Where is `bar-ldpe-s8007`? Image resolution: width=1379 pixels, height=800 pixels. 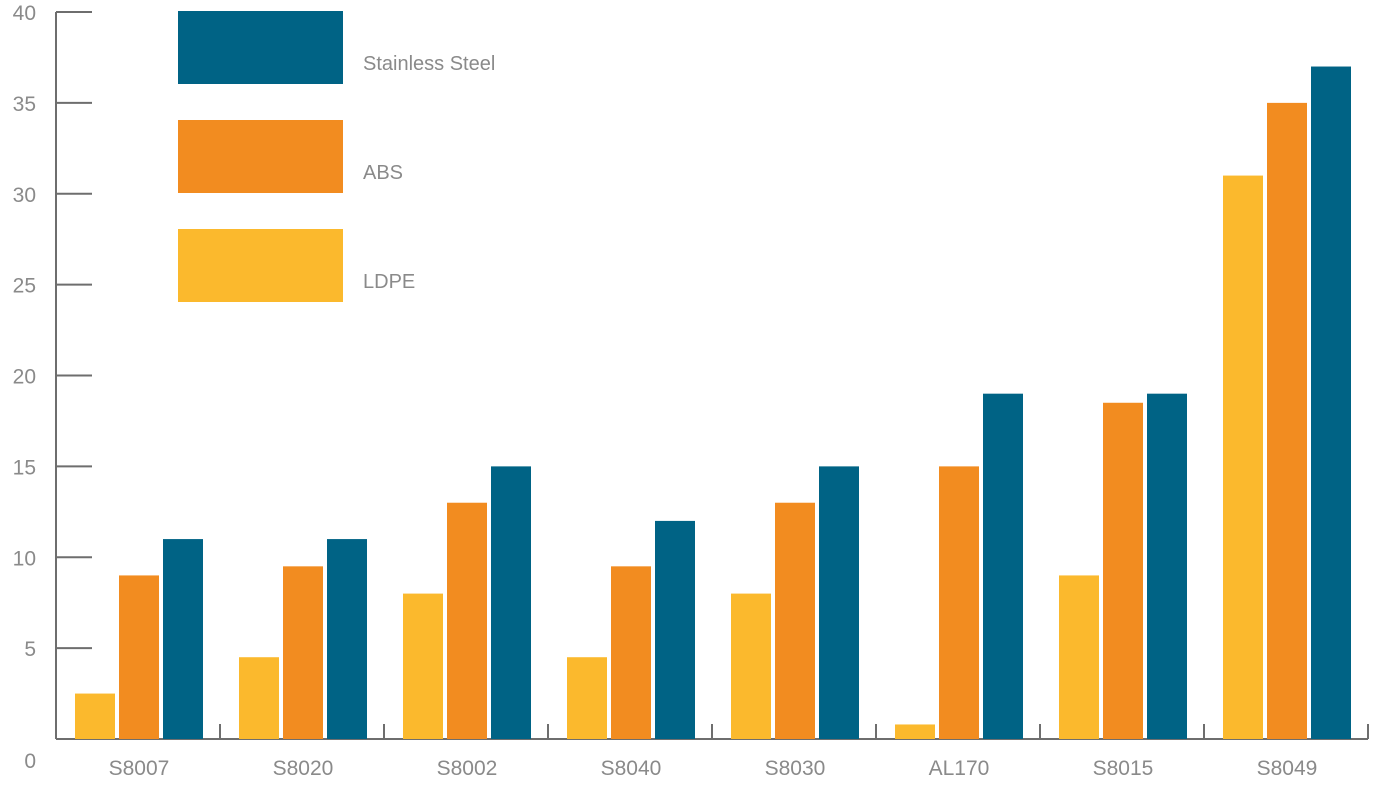 bar-ldpe-s8007 is located at coordinates (95, 716).